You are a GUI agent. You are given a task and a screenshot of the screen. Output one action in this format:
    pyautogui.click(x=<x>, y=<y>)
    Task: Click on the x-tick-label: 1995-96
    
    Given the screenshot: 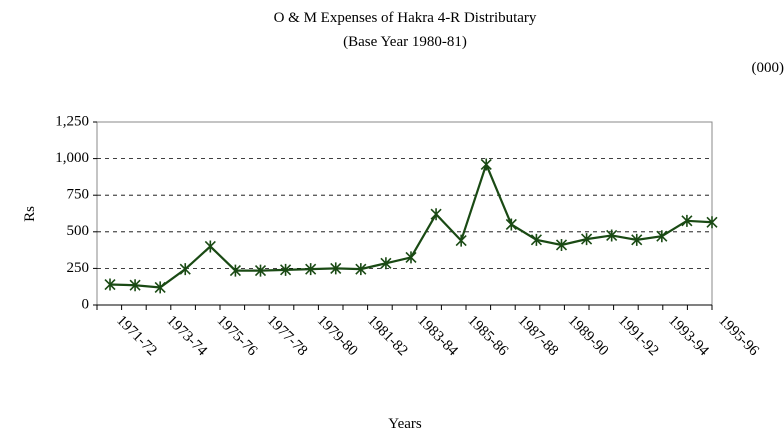 What is the action you would take?
    pyautogui.click(x=738, y=336)
    